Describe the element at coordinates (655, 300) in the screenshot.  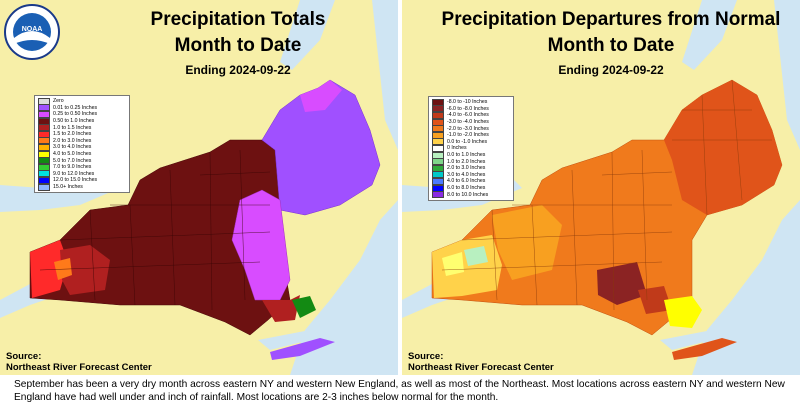
I see `region-ct-red` at that location.